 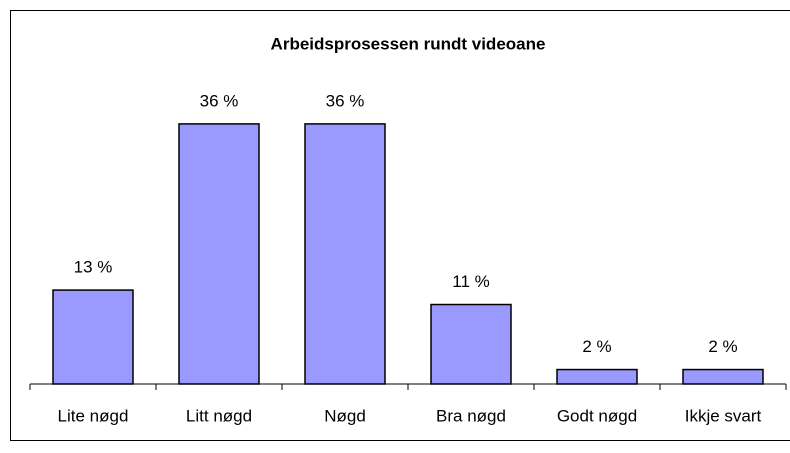 I want to click on x-tick-label: Ikkje svart, so click(x=723, y=415).